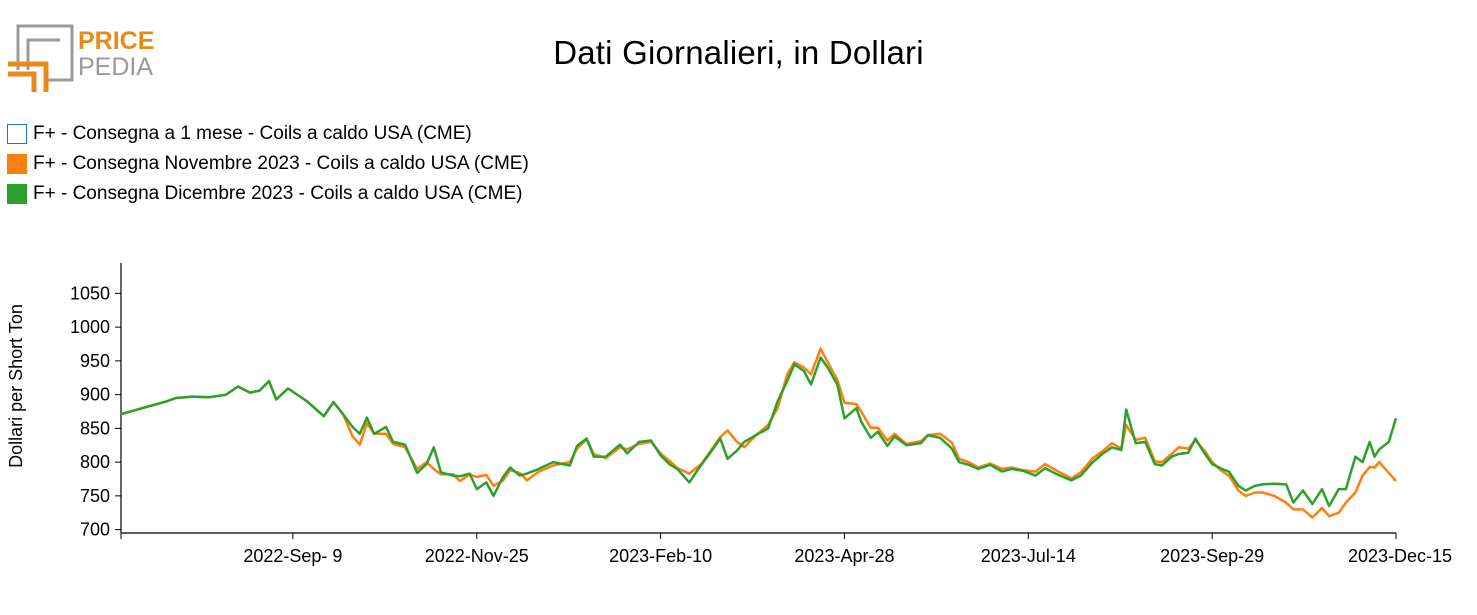  I want to click on logo-word-pedia: PEDIA, so click(115, 67).